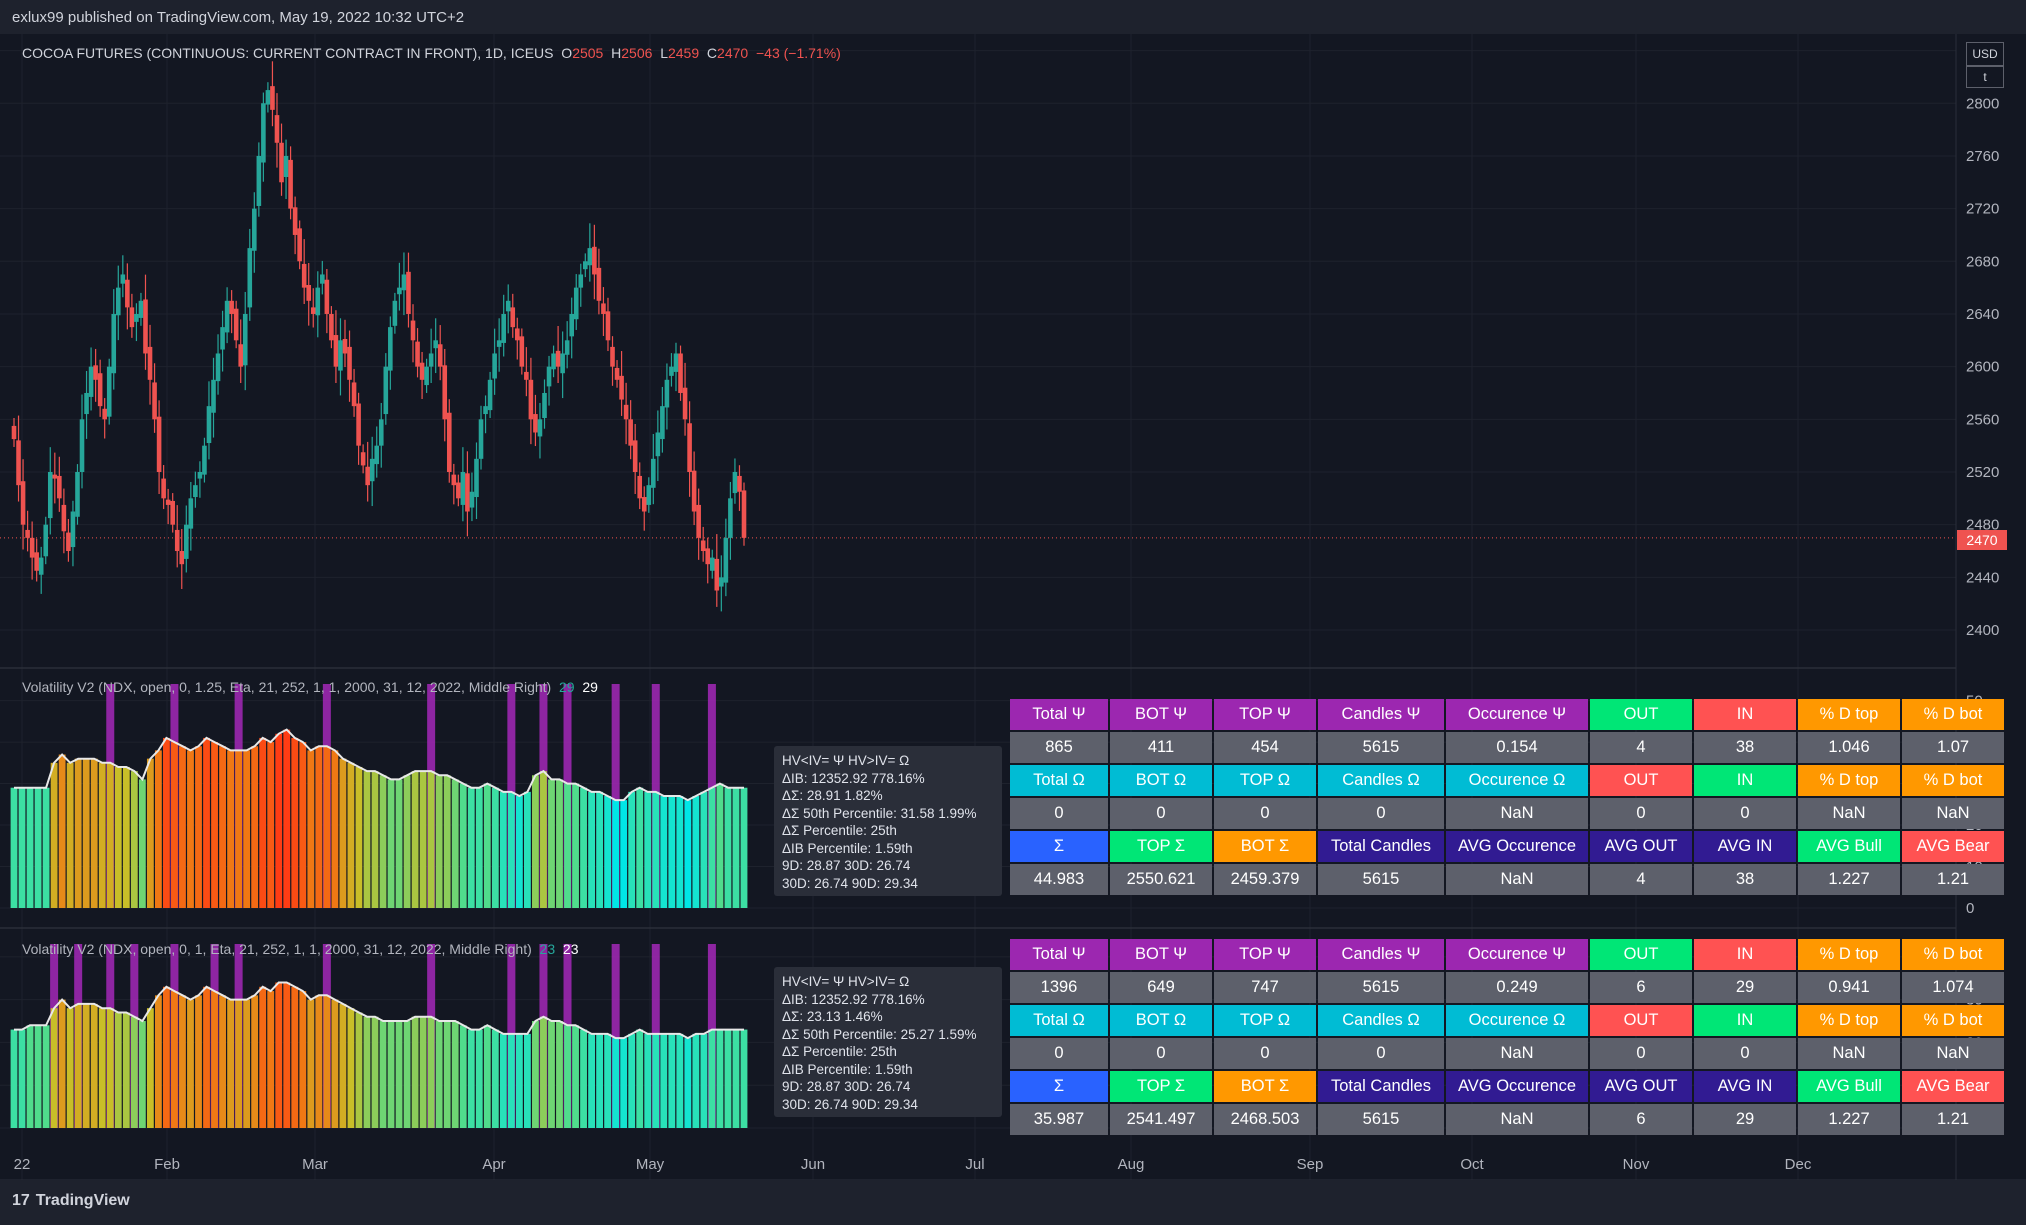  What do you see at coordinates (1059, 1086) in the screenshot?
I see `stats-header-cell: Σ` at bounding box center [1059, 1086].